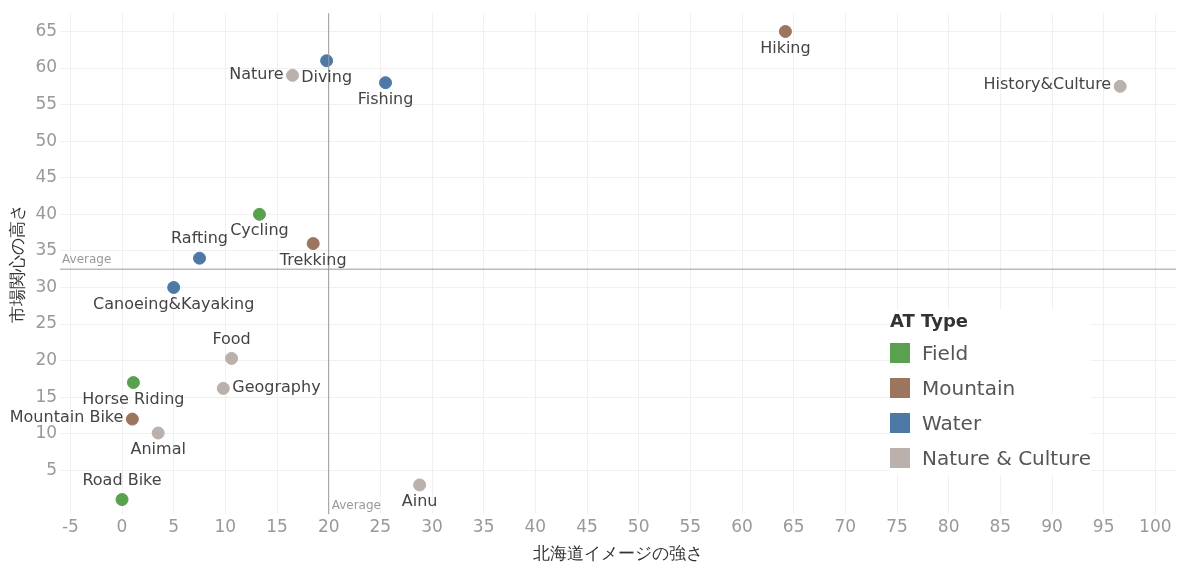  I want to click on y-tick-label: 10, so click(46, 432).